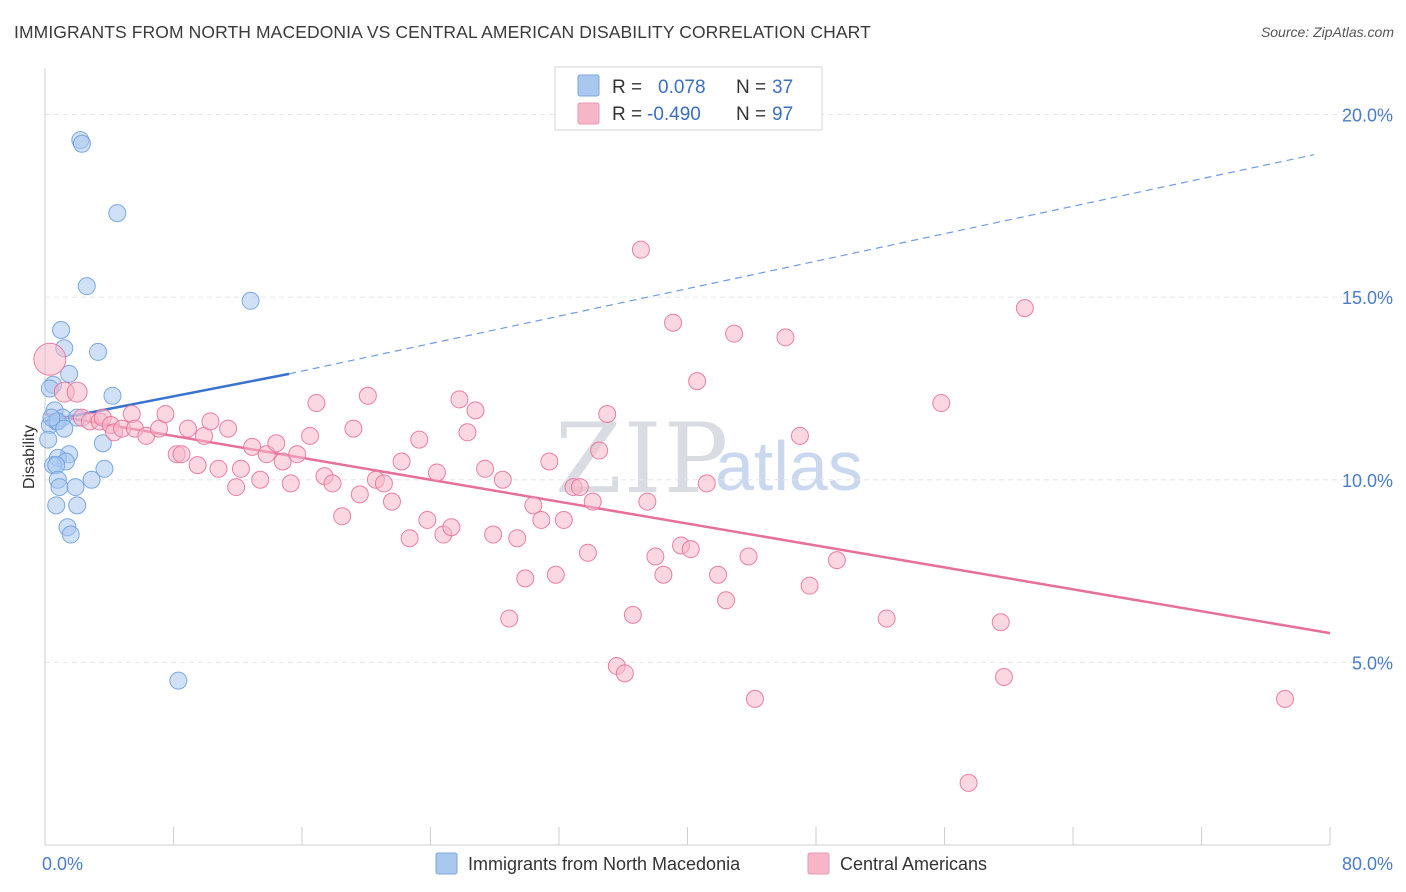 The height and width of the screenshot is (892, 1406). What do you see at coordinates (782, 114) in the screenshot?
I see `legend-n-value-2: 97` at bounding box center [782, 114].